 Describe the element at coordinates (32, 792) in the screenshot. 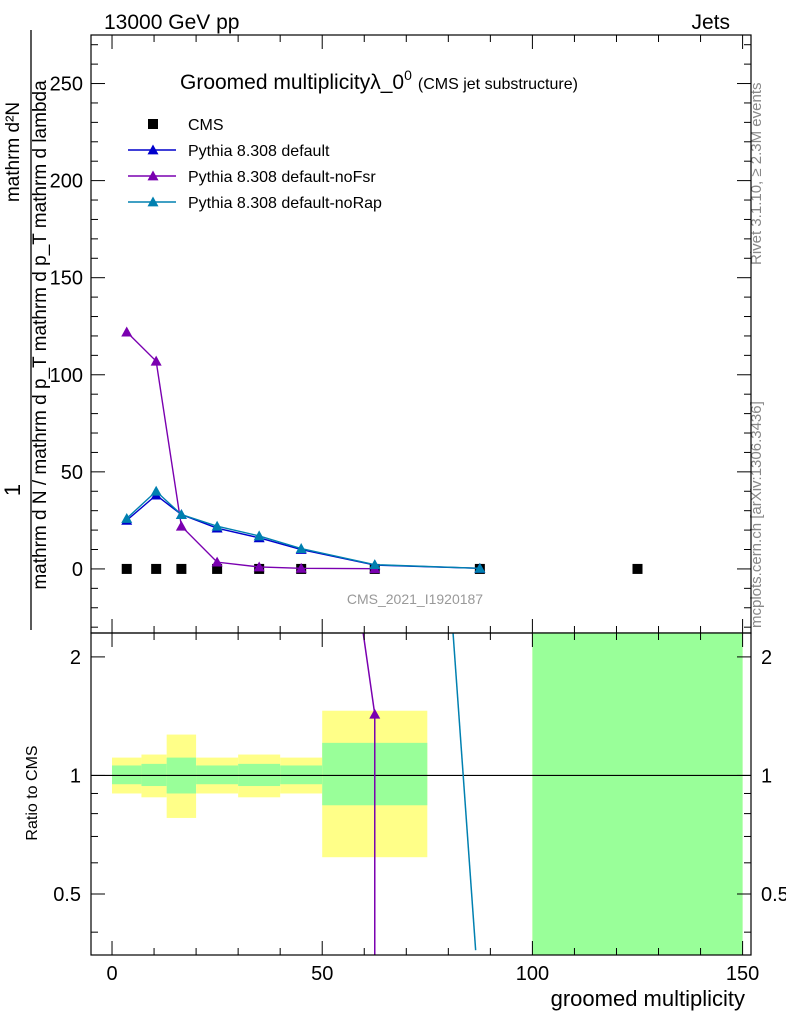

I see `ratio-ylabel: Ratio to CMS` at that location.